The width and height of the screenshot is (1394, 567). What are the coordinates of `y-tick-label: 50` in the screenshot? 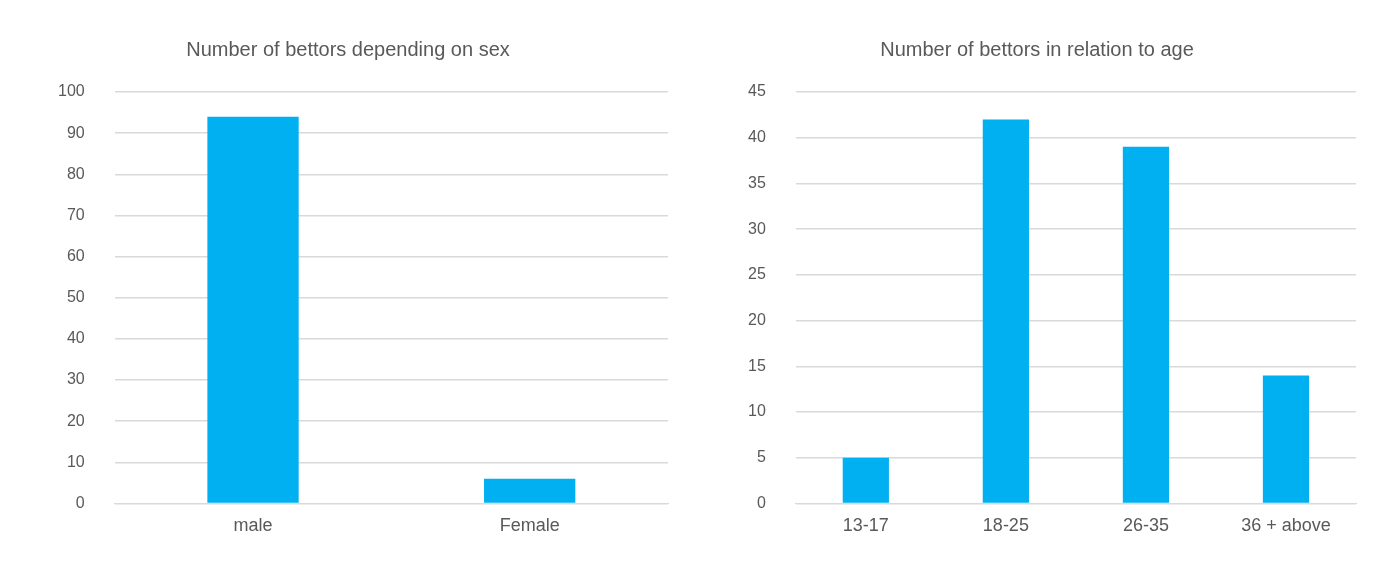 It's located at (75, 297).